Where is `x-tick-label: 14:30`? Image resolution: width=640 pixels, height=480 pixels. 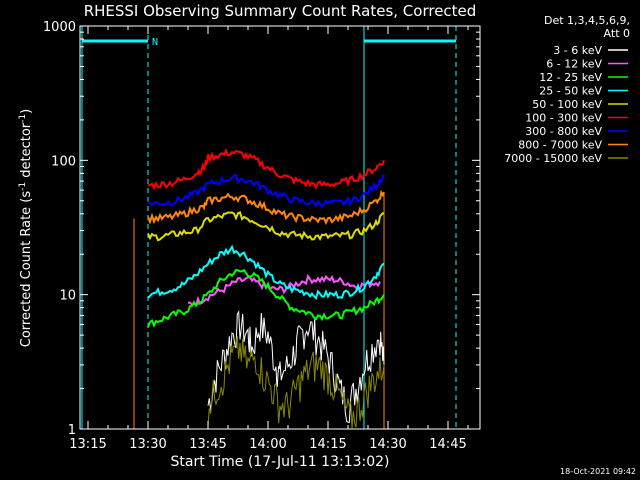
x-tick-label: 14:30 is located at coordinates (387, 444).